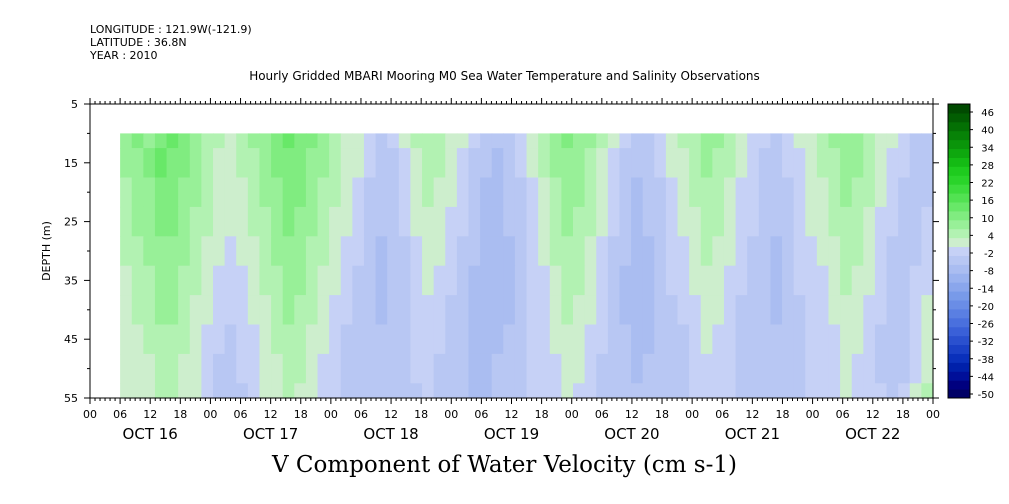  I want to click on y-tick-label: 5, so click(74, 104).